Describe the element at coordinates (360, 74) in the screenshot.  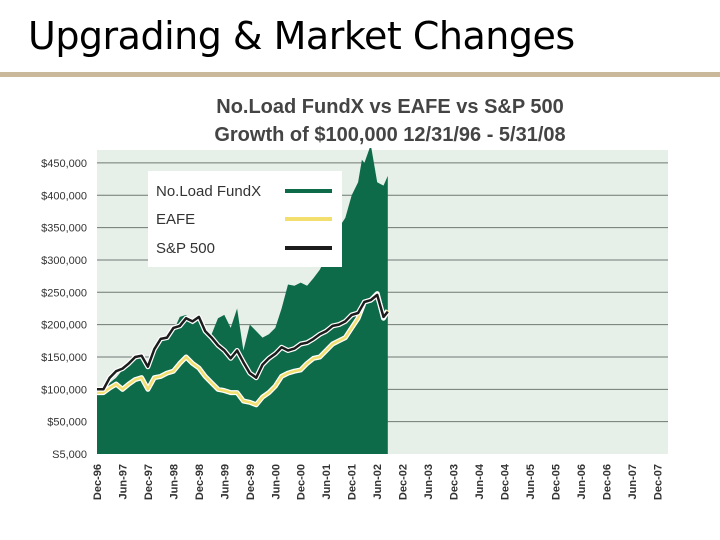
I see `title-divider` at that location.